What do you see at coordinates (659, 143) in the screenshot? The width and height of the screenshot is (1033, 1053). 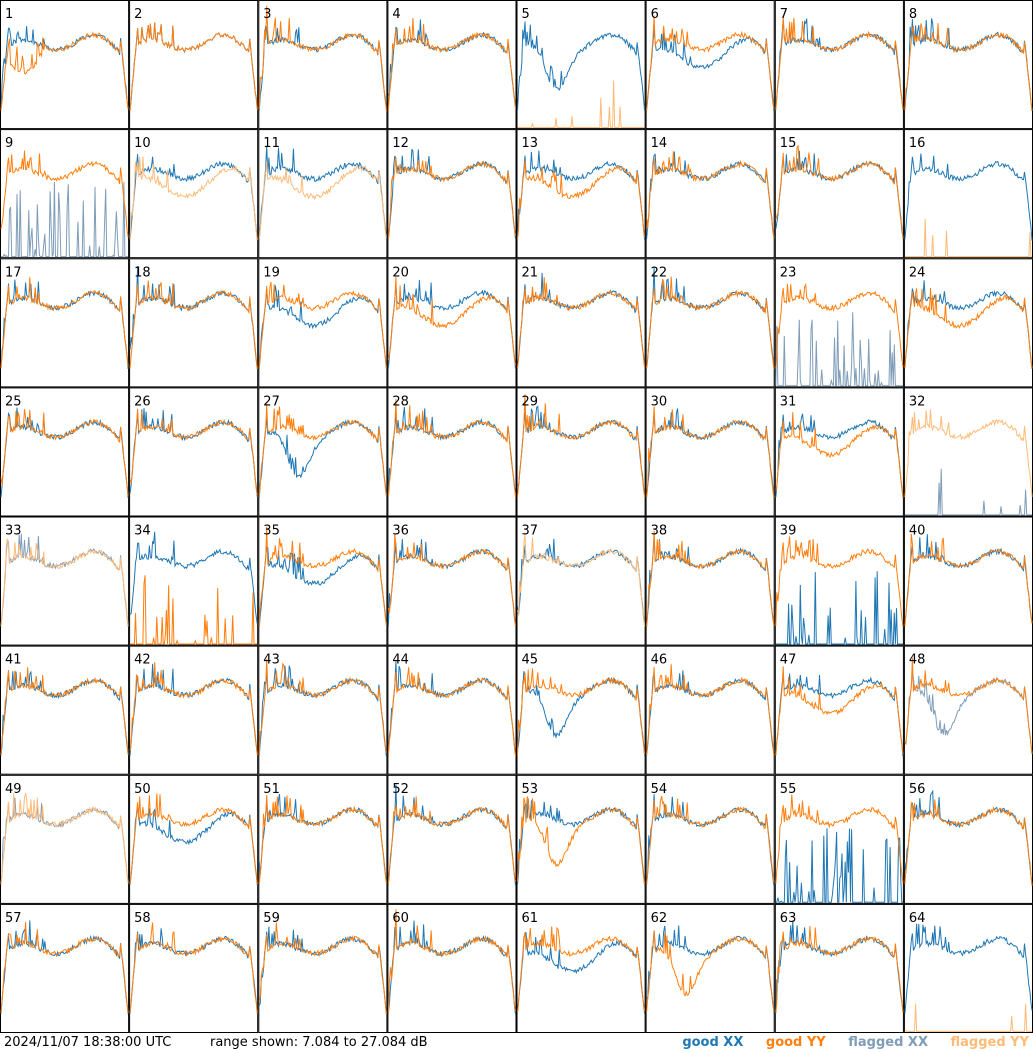 I see `tile-label: 14` at bounding box center [659, 143].